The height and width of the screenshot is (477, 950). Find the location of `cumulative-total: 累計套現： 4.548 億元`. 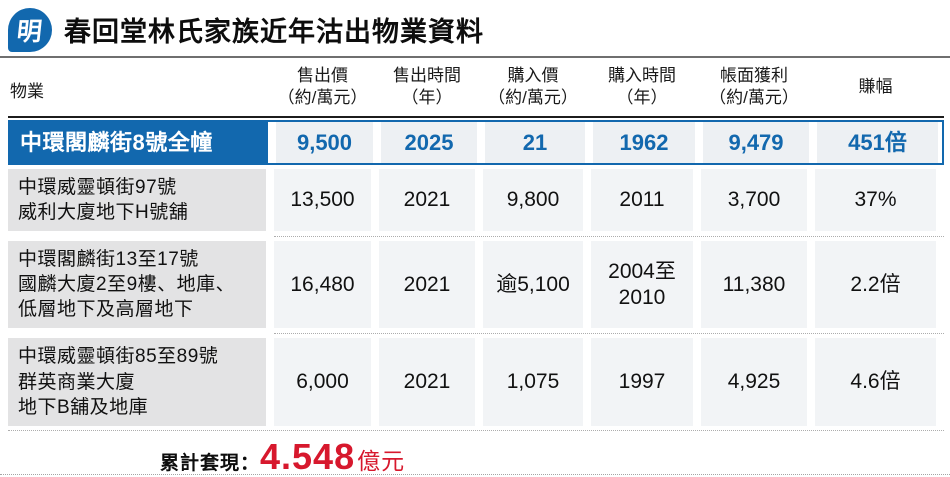

cumulative-total: 累計套現： 4.548 億元 is located at coordinates (475, 453).